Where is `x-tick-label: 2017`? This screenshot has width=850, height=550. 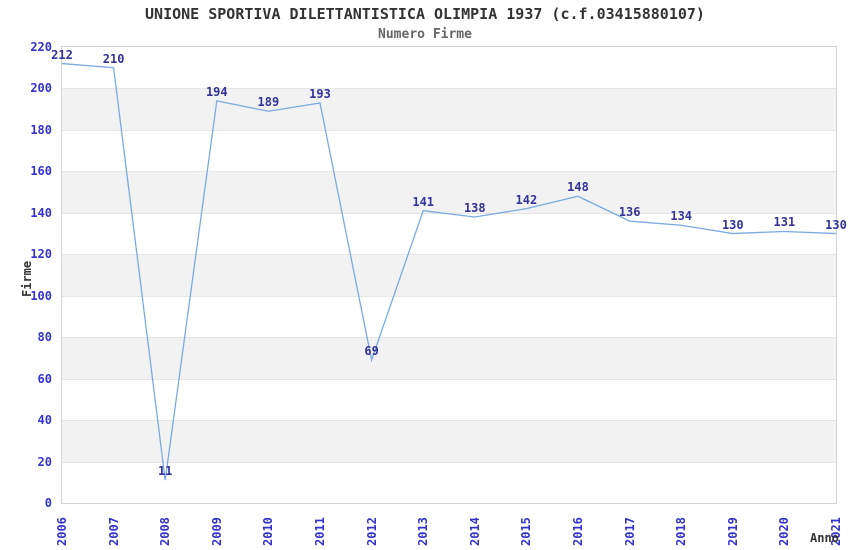
x-tick-label: 2017 is located at coordinates (629, 531).